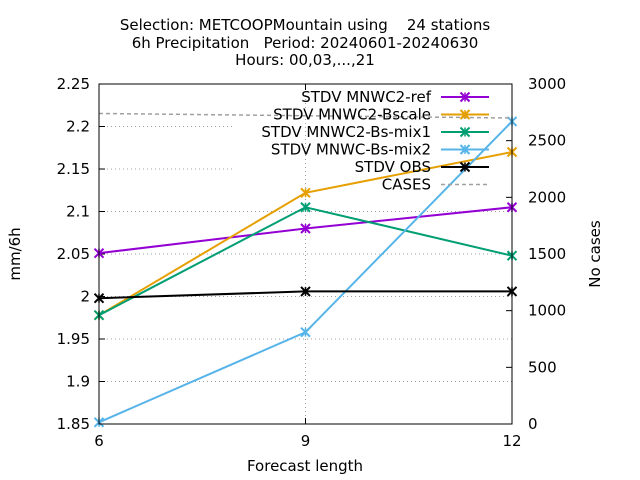 The height and width of the screenshot is (480, 640). What do you see at coordinates (346, 132) in the screenshot?
I see `legend-label-2: STDV MNWC2-Bs-mix1` at bounding box center [346, 132].